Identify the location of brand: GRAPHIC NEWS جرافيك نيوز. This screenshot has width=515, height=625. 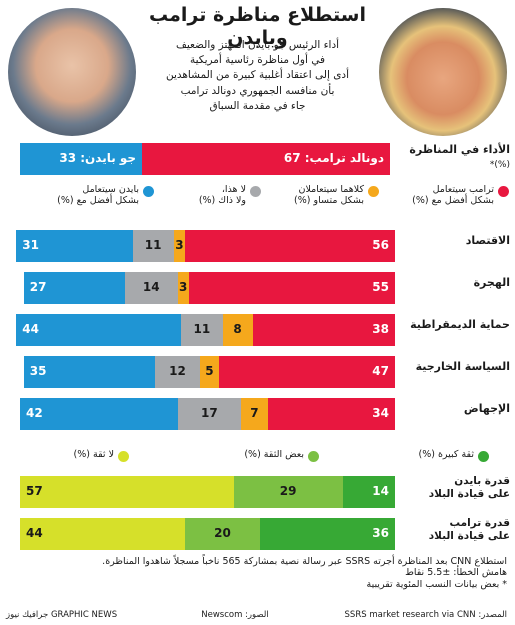
(62, 615).